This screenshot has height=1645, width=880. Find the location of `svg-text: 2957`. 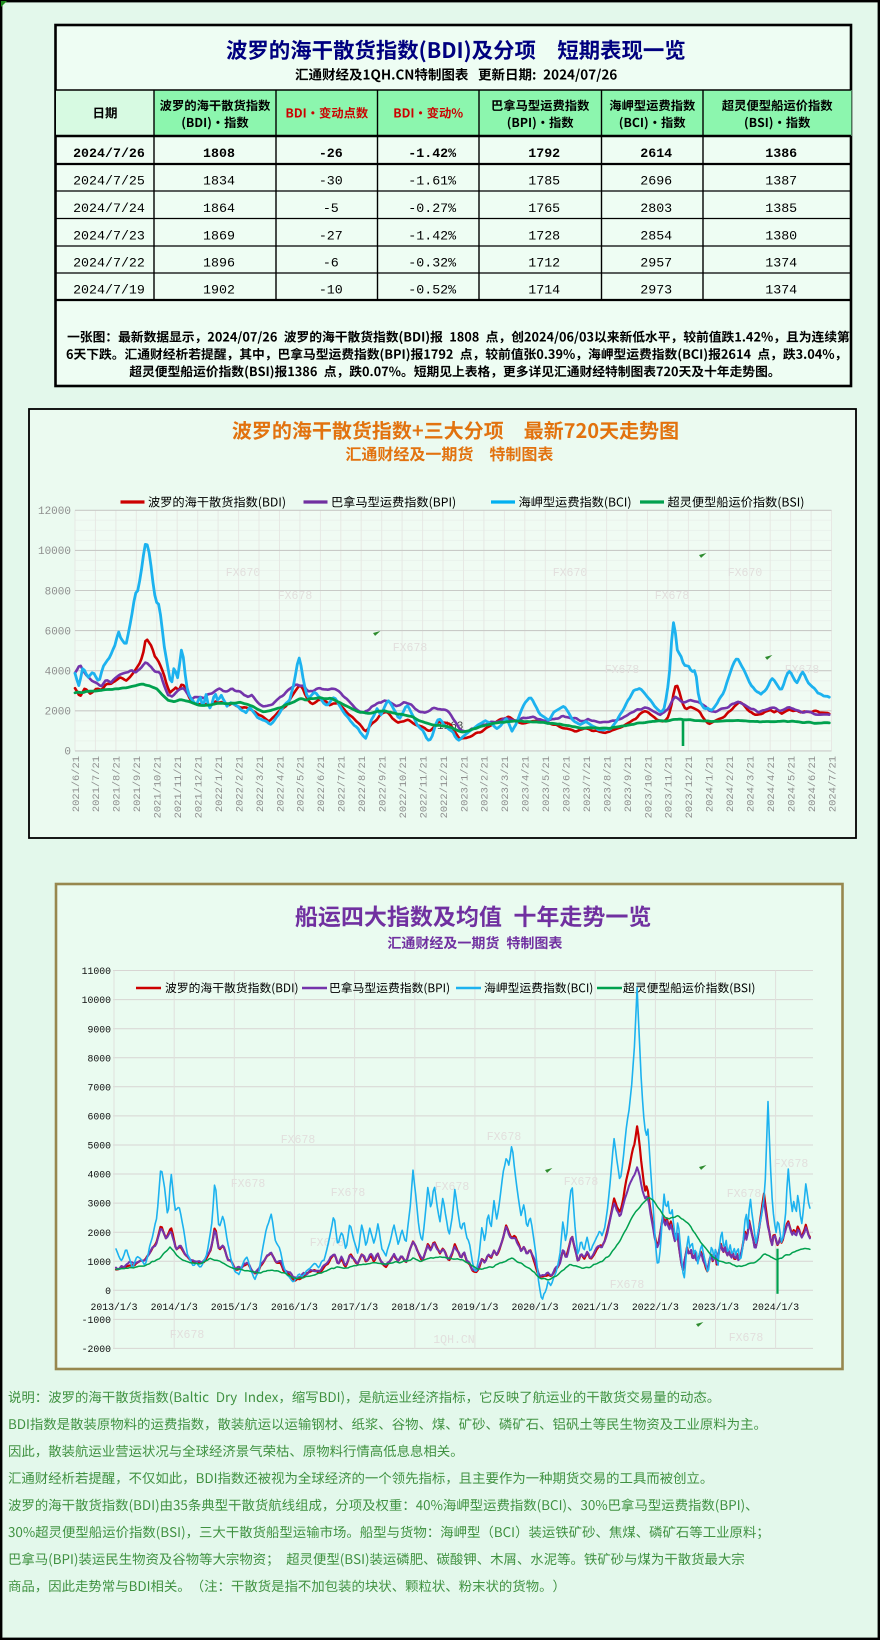

svg-text: 2957 is located at coordinates (656, 263).